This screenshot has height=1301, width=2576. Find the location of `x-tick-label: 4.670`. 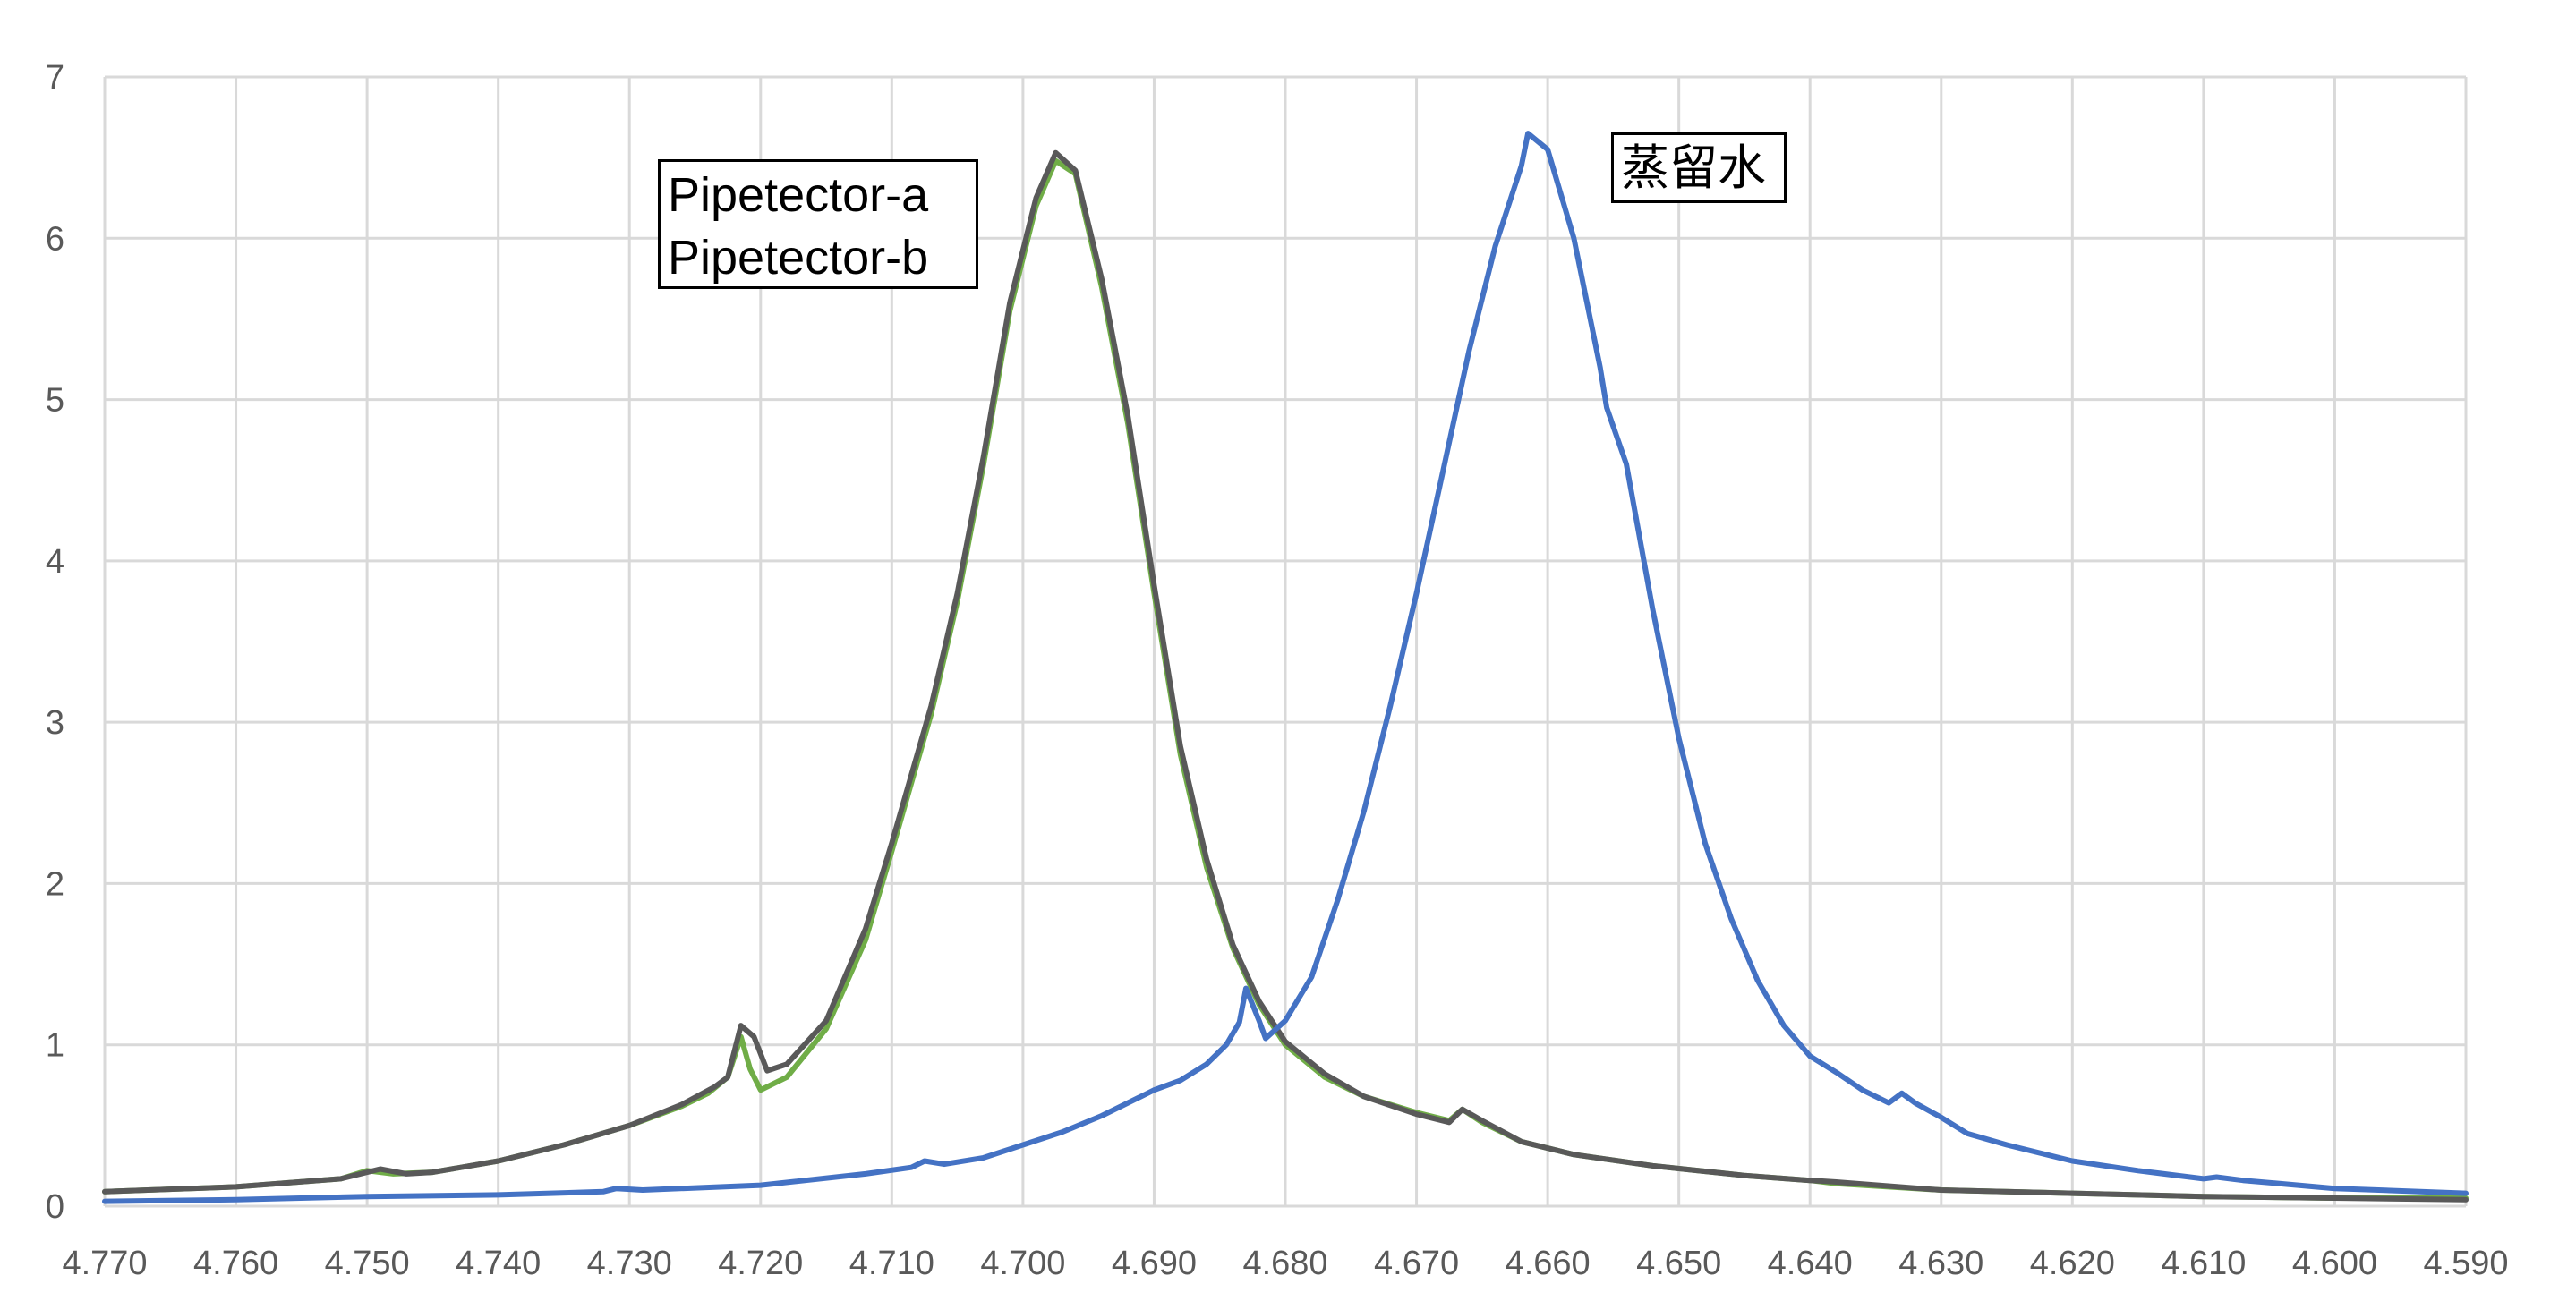

x-tick-label: 4.670 is located at coordinates (1416, 1263).